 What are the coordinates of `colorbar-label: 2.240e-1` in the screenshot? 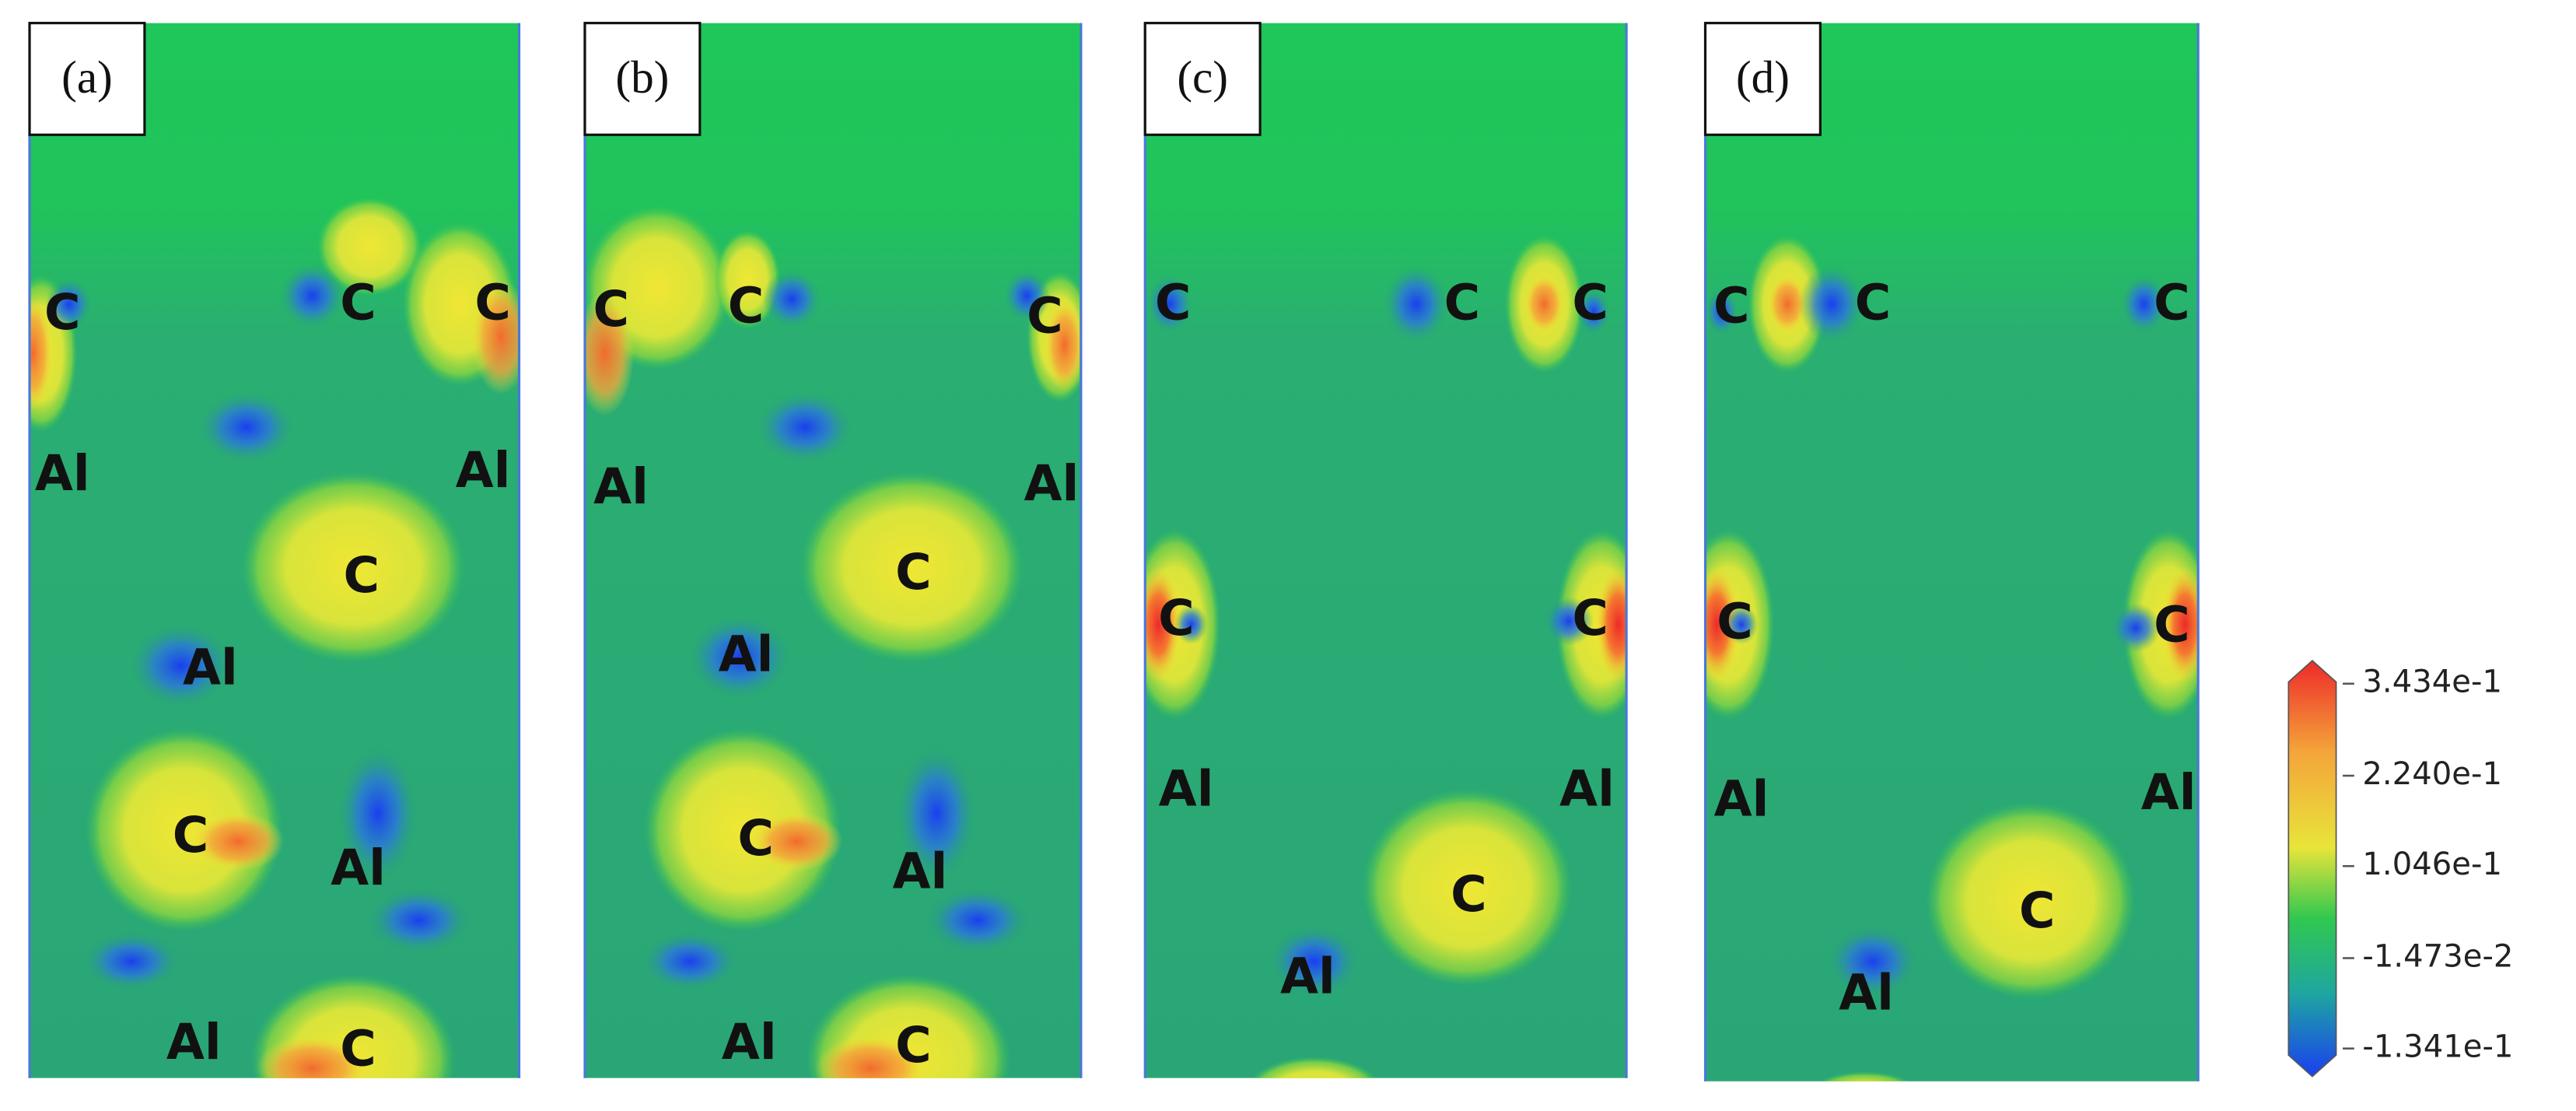 It's located at (2432, 774).